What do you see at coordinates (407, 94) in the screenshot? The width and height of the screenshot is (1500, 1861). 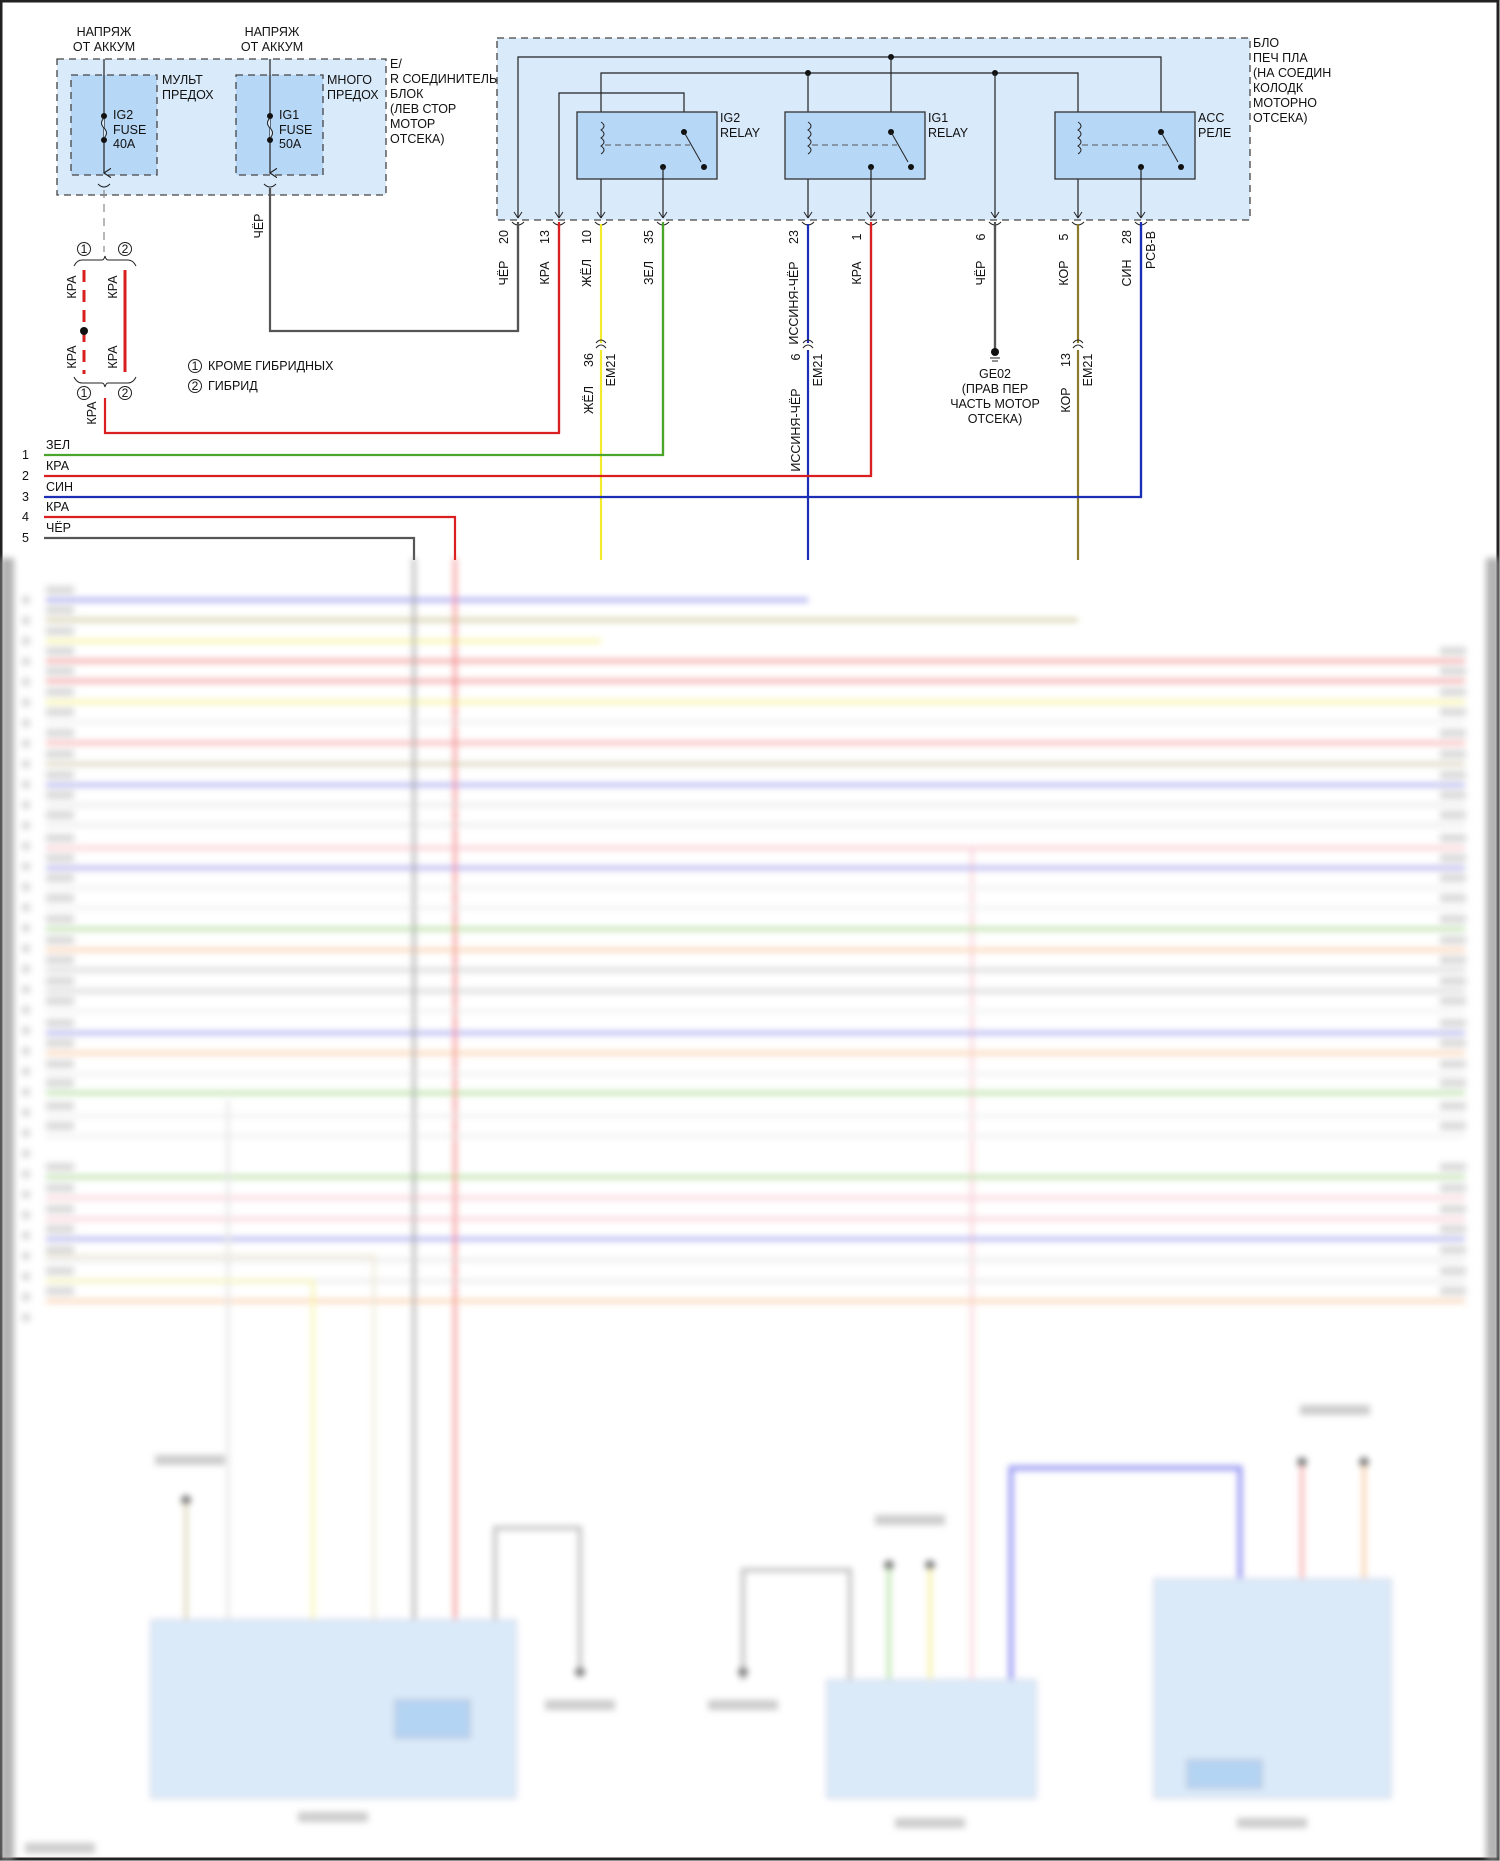 I see `block-title: БЛОК` at bounding box center [407, 94].